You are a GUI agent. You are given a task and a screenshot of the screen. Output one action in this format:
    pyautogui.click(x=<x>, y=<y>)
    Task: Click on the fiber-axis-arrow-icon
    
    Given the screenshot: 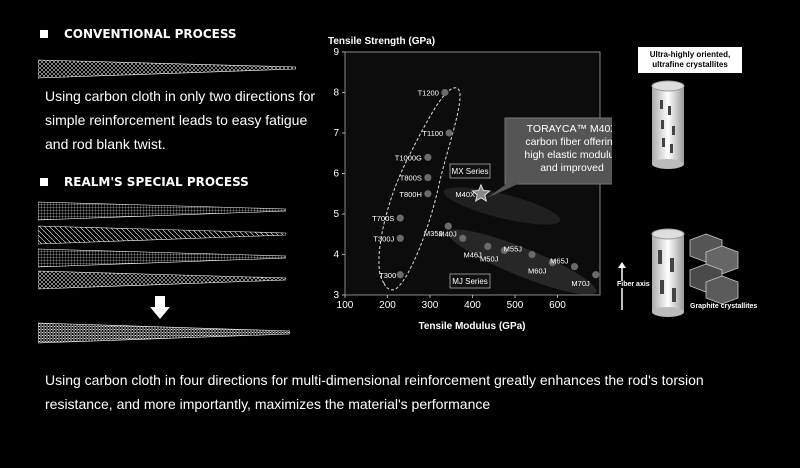 What is the action you would take?
    pyautogui.click(x=622, y=286)
    